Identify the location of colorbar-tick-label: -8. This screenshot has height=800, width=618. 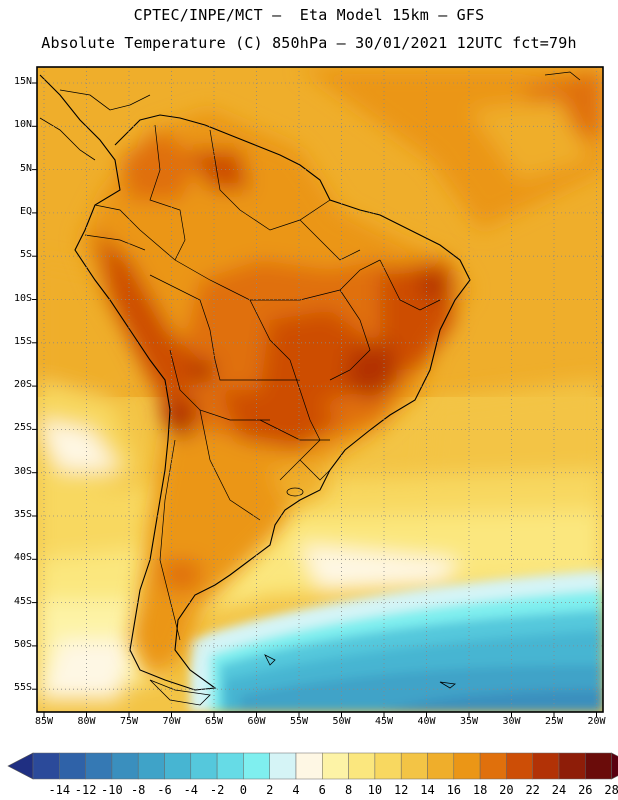
(138, 790).